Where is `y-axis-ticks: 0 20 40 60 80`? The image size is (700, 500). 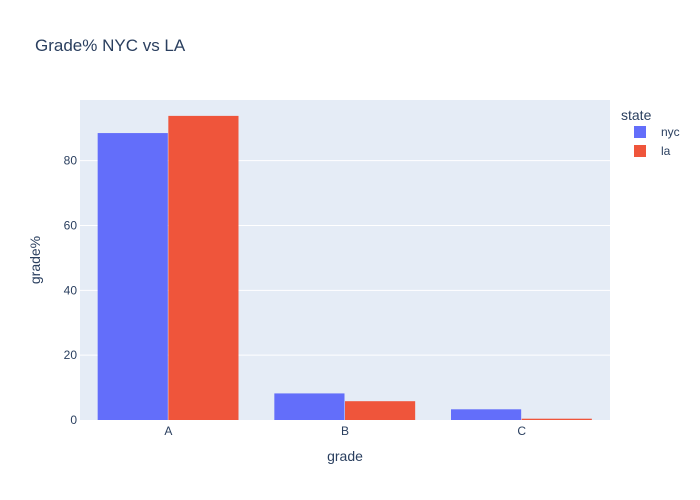
y-axis-ticks: 0 20 40 60 80 is located at coordinates (71, 290).